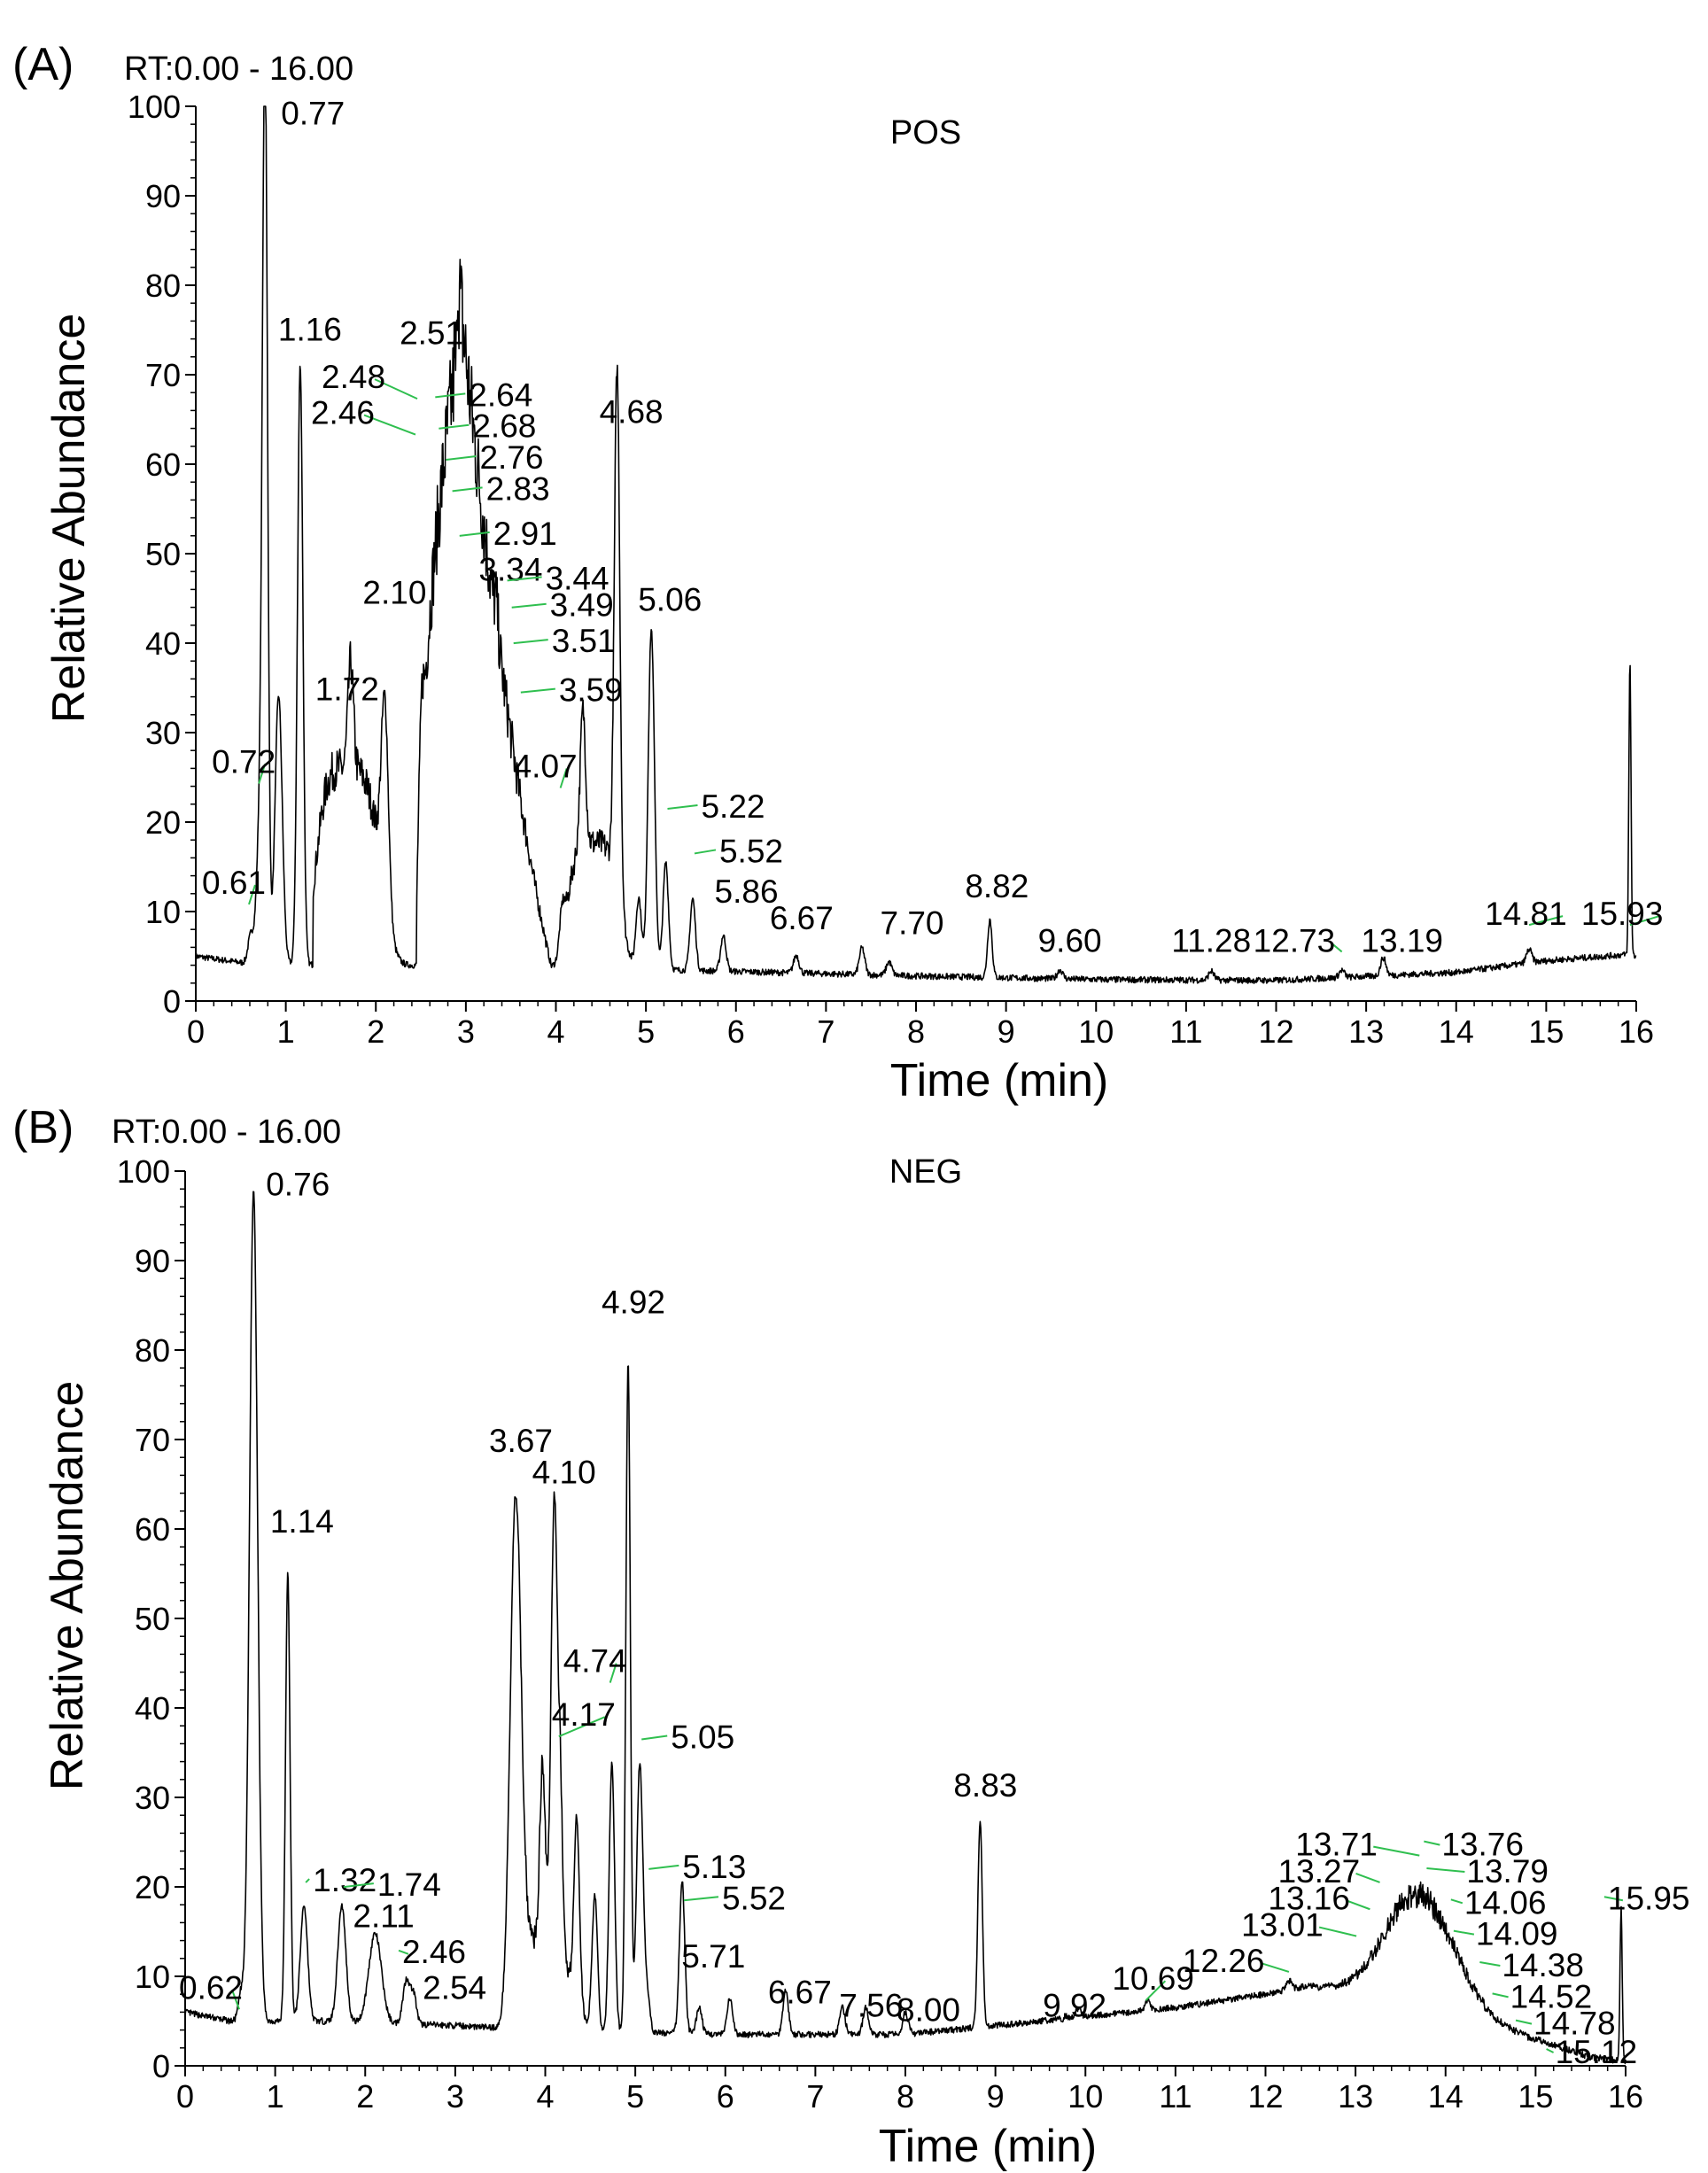 The image size is (1708, 2173). Describe the element at coordinates (725, 2096) in the screenshot. I see `x-tick-label: 6` at that location.